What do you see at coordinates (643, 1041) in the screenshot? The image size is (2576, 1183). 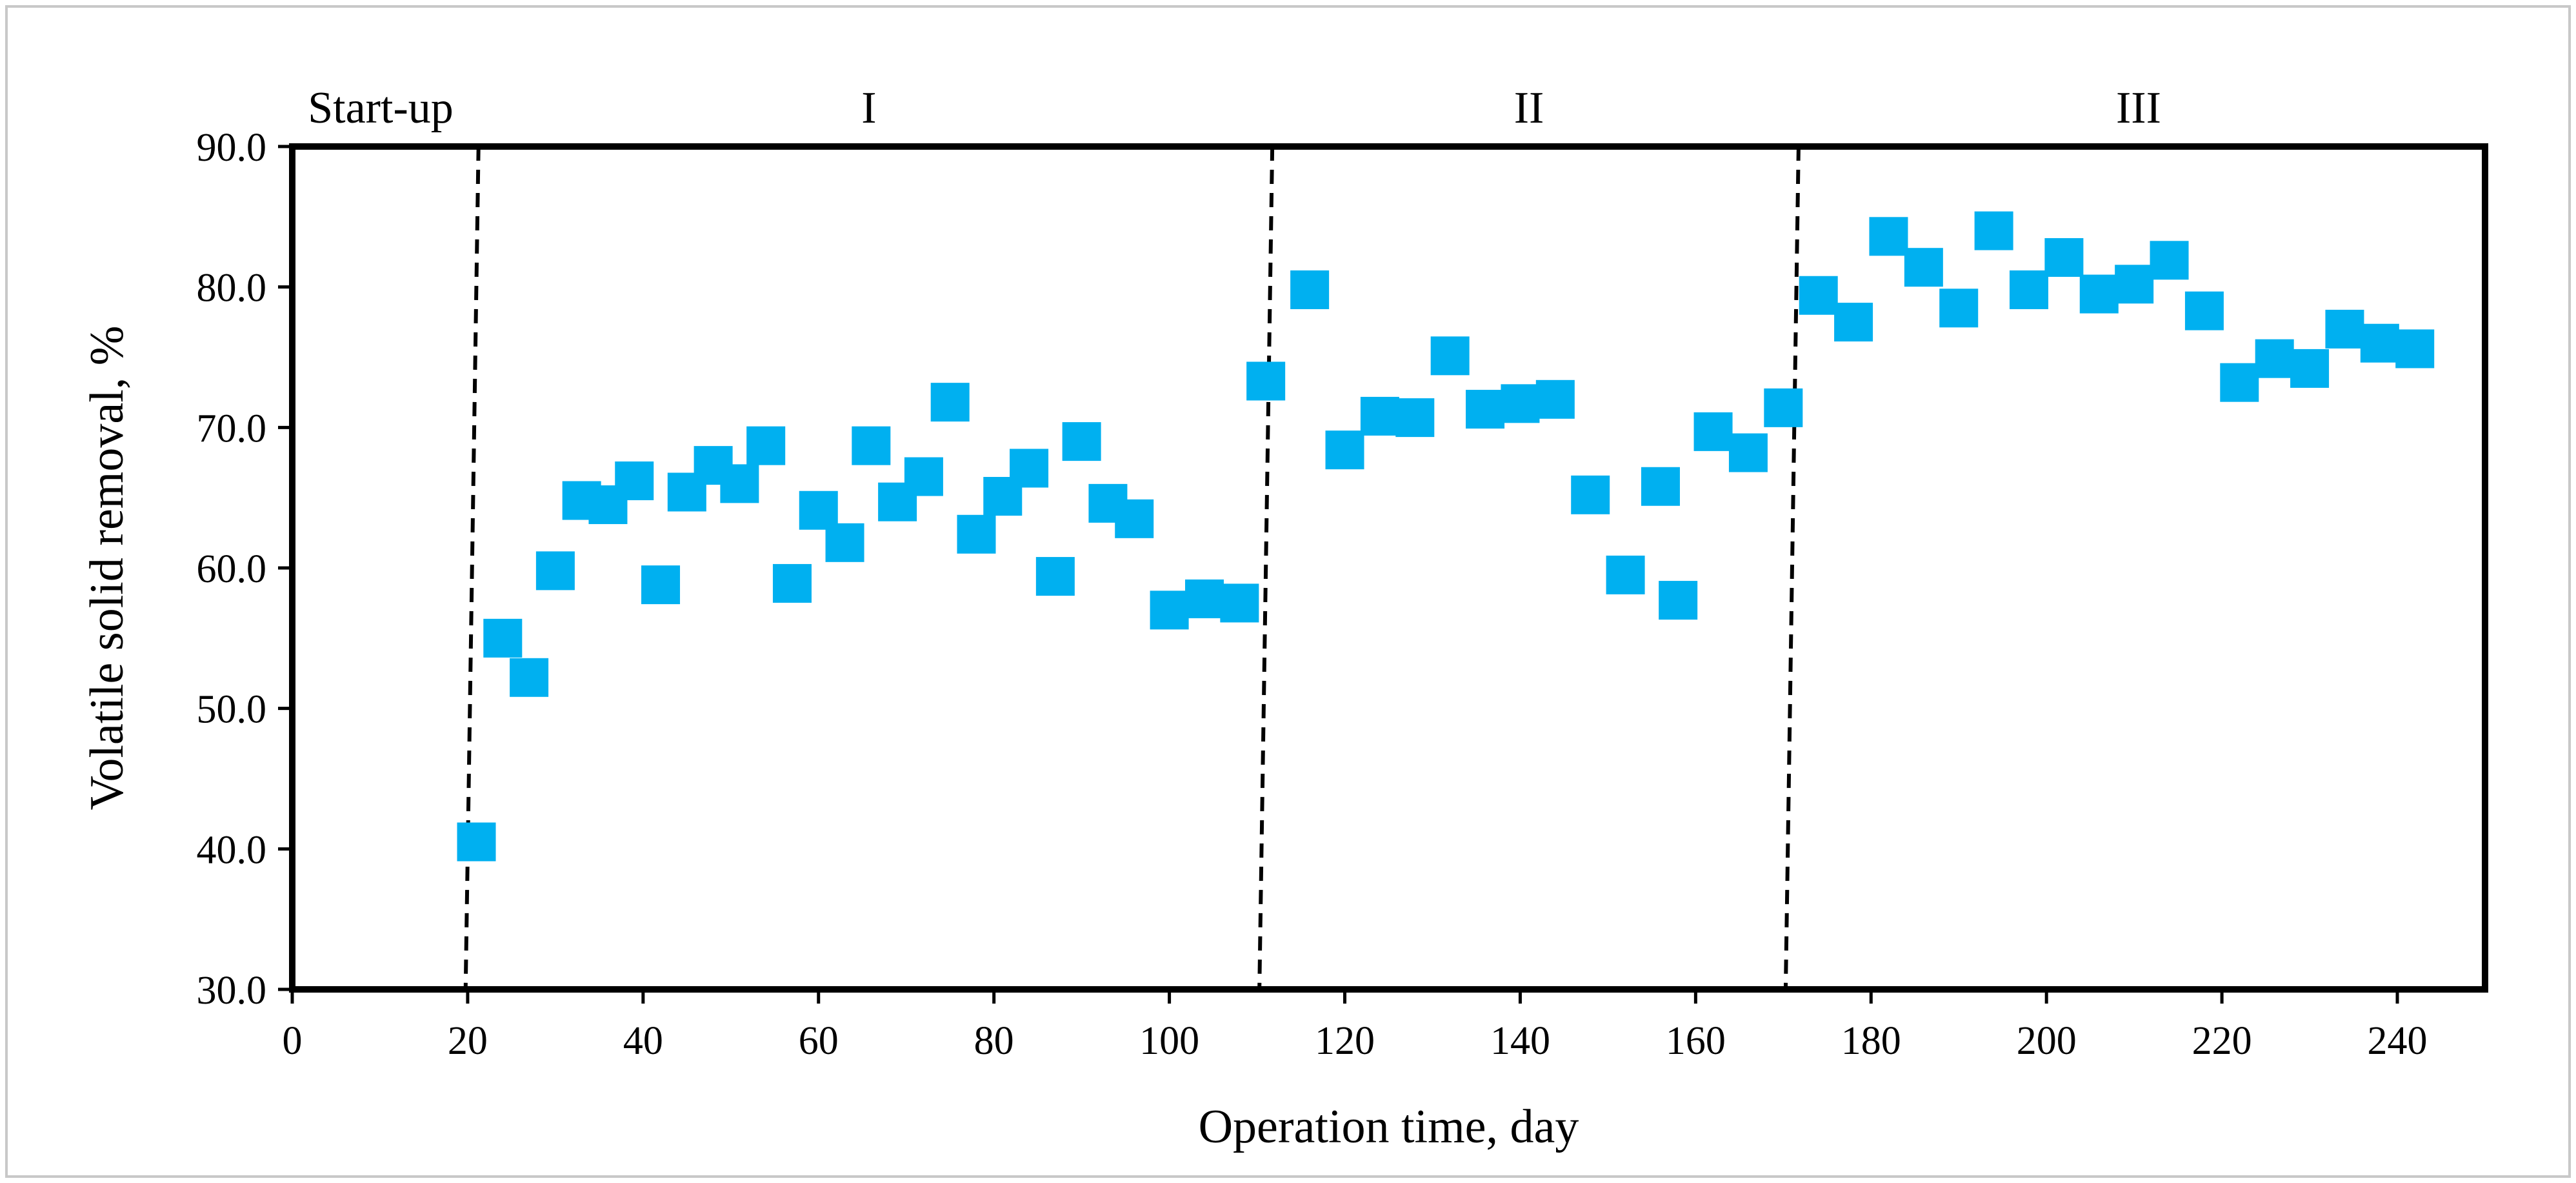 I see `x-tick-label: 40` at bounding box center [643, 1041].